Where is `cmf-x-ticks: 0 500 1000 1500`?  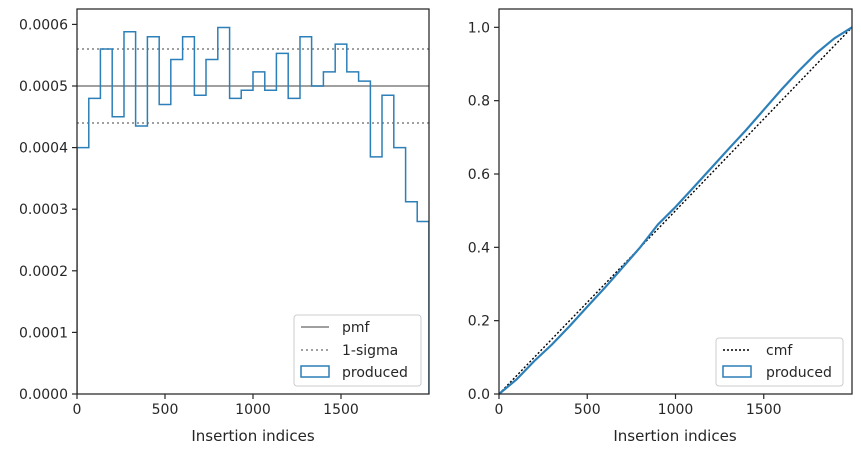 cmf-x-ticks: 0 500 1000 1500 is located at coordinates (638, 406).